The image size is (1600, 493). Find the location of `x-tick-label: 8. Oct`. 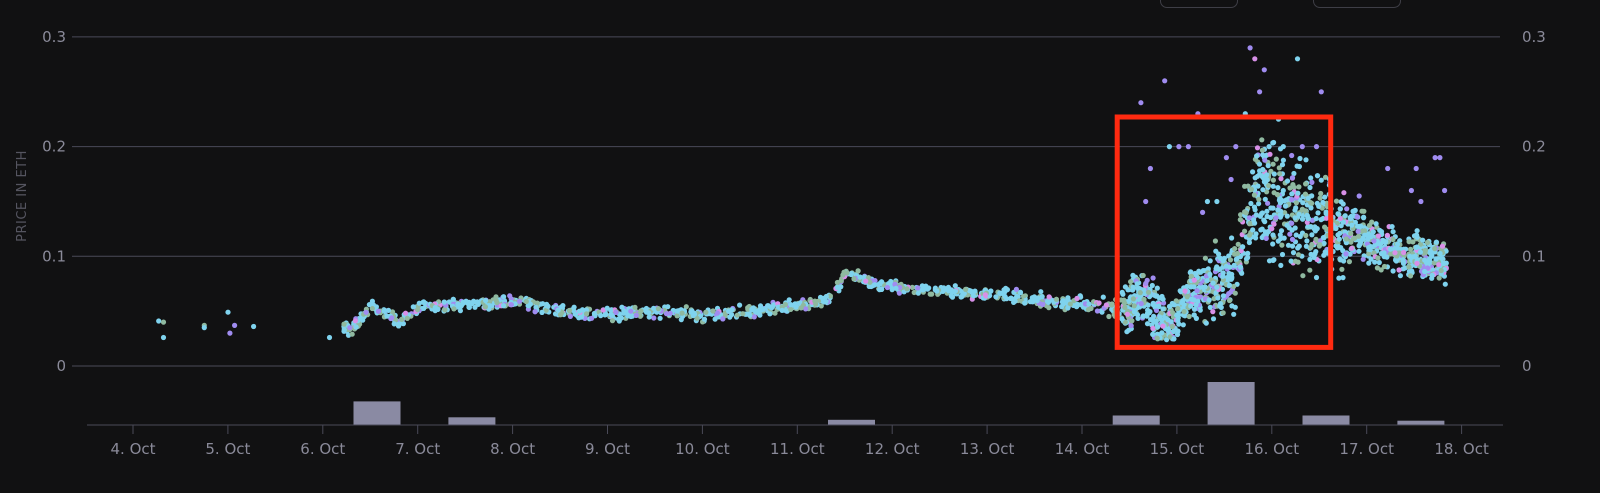

x-tick-label: 8. Oct is located at coordinates (512, 449).